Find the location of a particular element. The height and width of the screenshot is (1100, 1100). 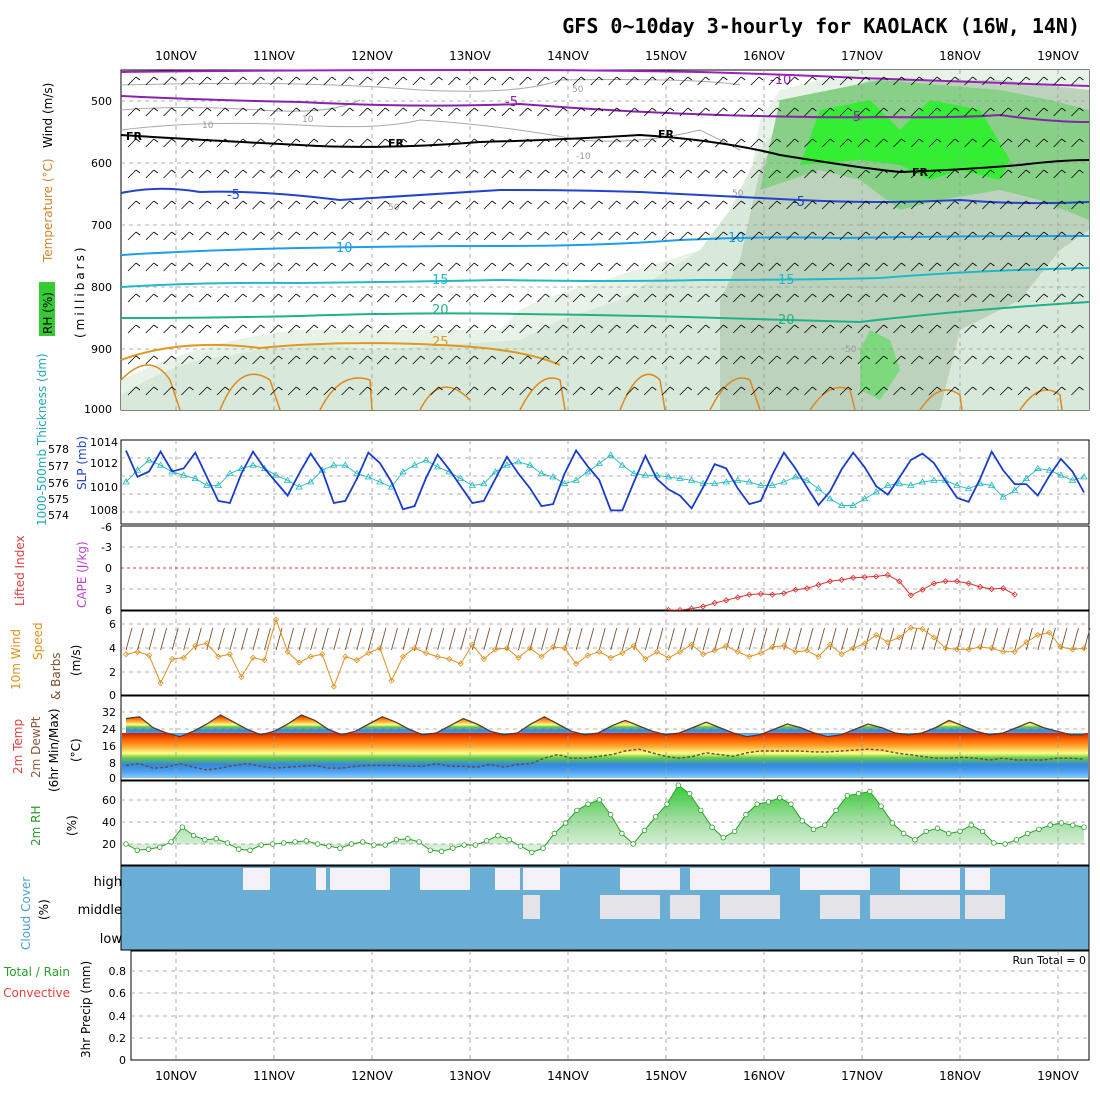

rh2m-point is located at coordinates (870, 791).